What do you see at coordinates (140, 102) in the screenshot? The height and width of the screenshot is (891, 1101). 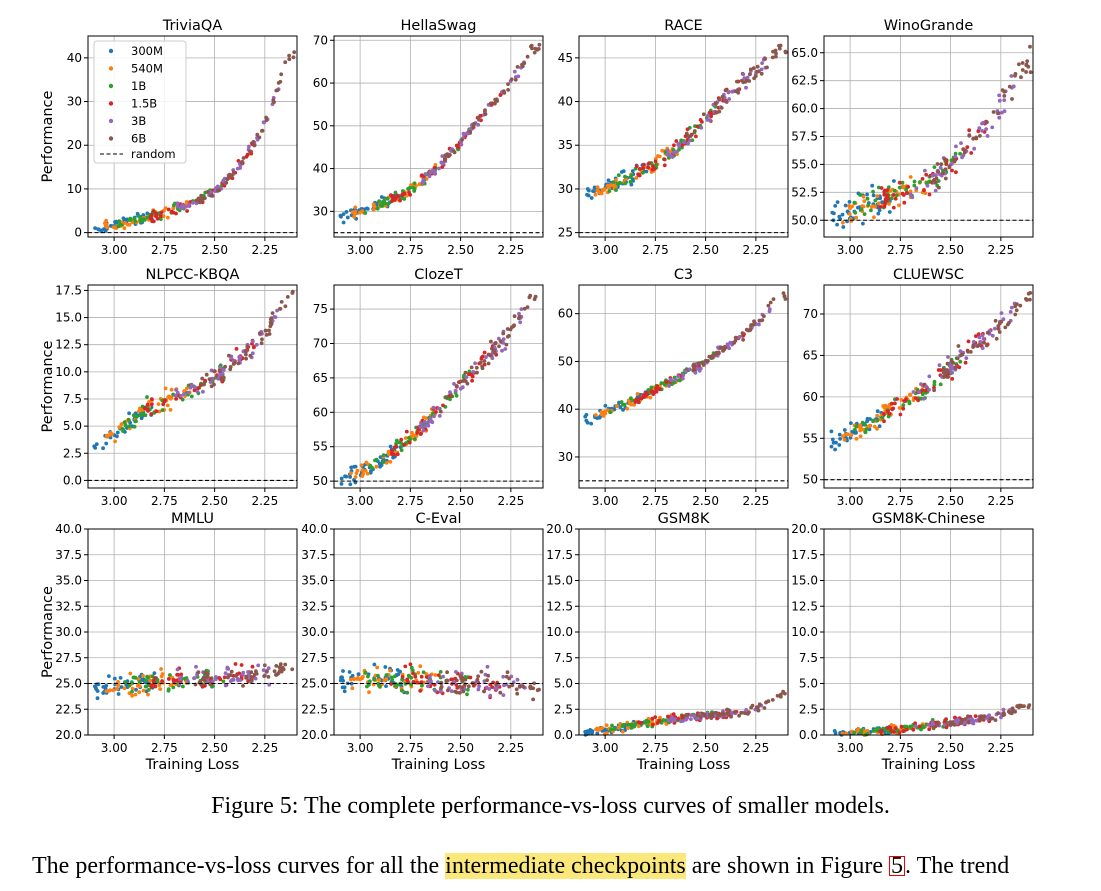 I see `legend-box` at bounding box center [140, 102].